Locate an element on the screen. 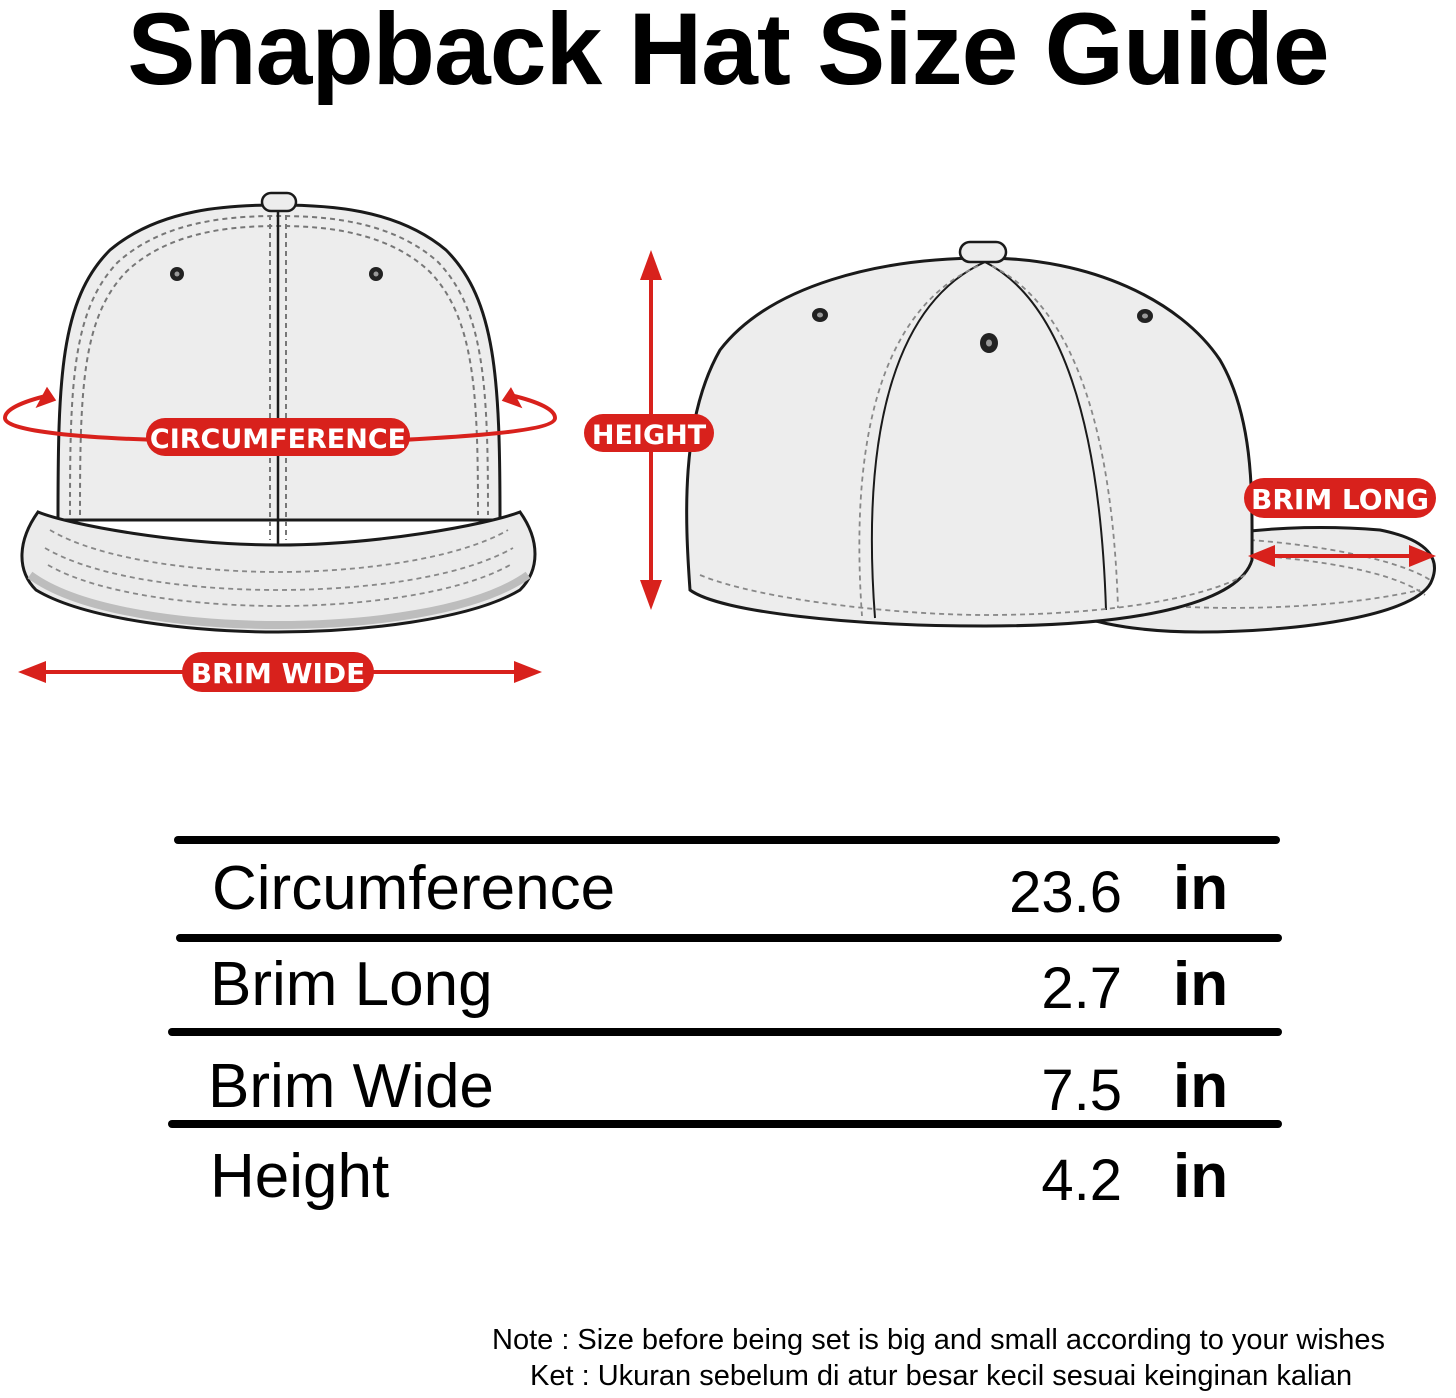 The width and height of the screenshot is (1456, 1398). height-indicator is located at coordinates (649, 430).